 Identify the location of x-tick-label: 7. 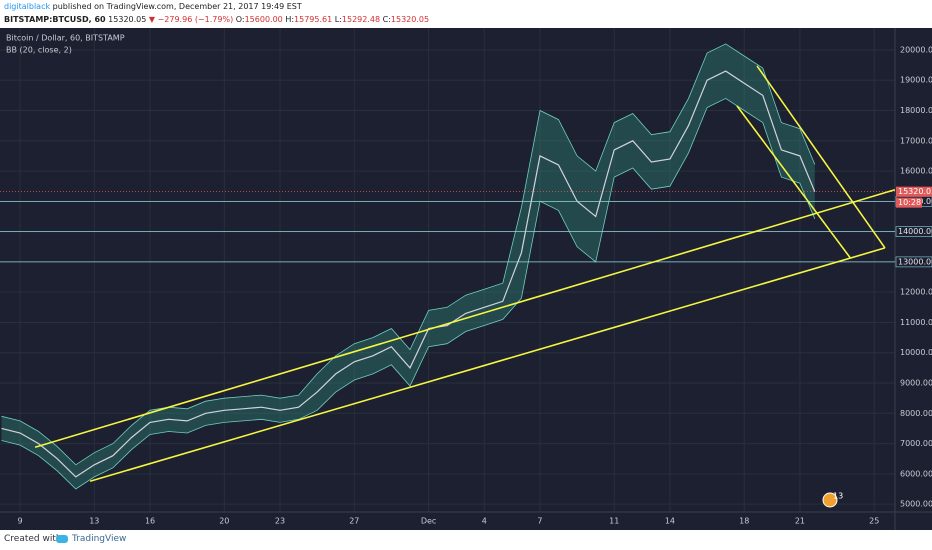
(539, 521).